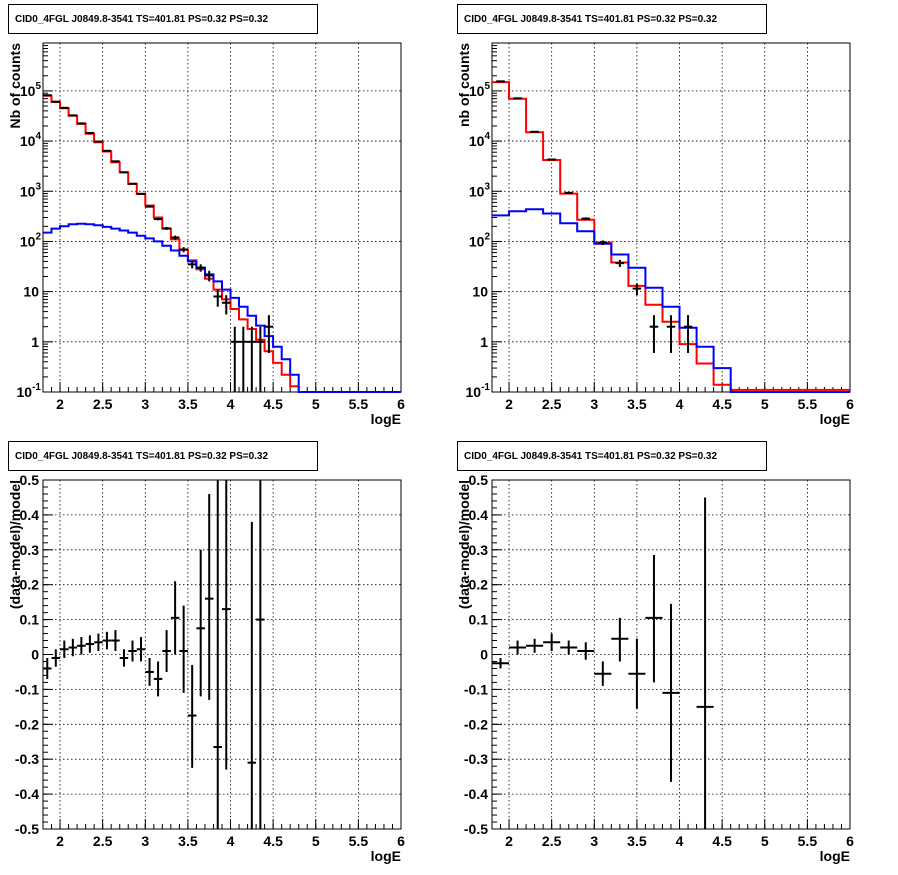 Image resolution: width=898 pixels, height=875 pixels. Describe the element at coordinates (484, 342) in the screenshot. I see `y-tick-label: 1` at that location.